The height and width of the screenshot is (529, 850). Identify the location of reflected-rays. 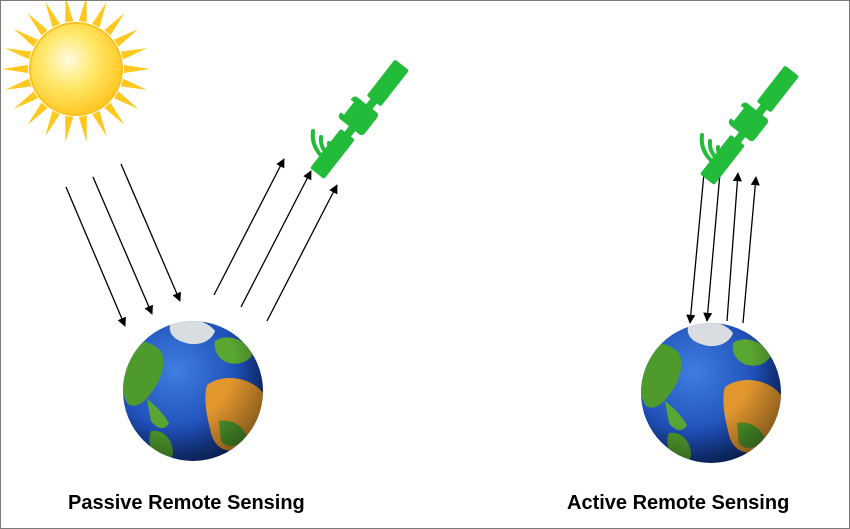
(275, 240).